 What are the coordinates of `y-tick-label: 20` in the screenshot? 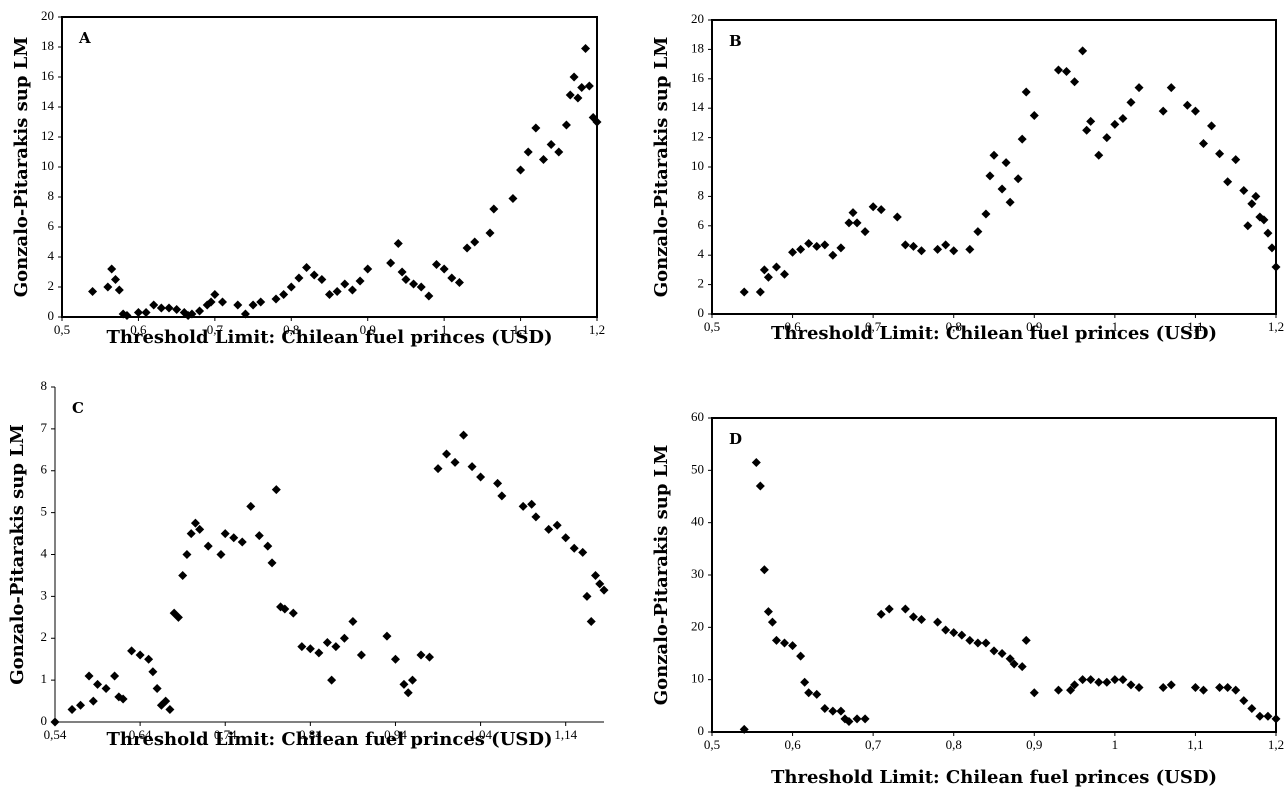 It's located at (697, 18).